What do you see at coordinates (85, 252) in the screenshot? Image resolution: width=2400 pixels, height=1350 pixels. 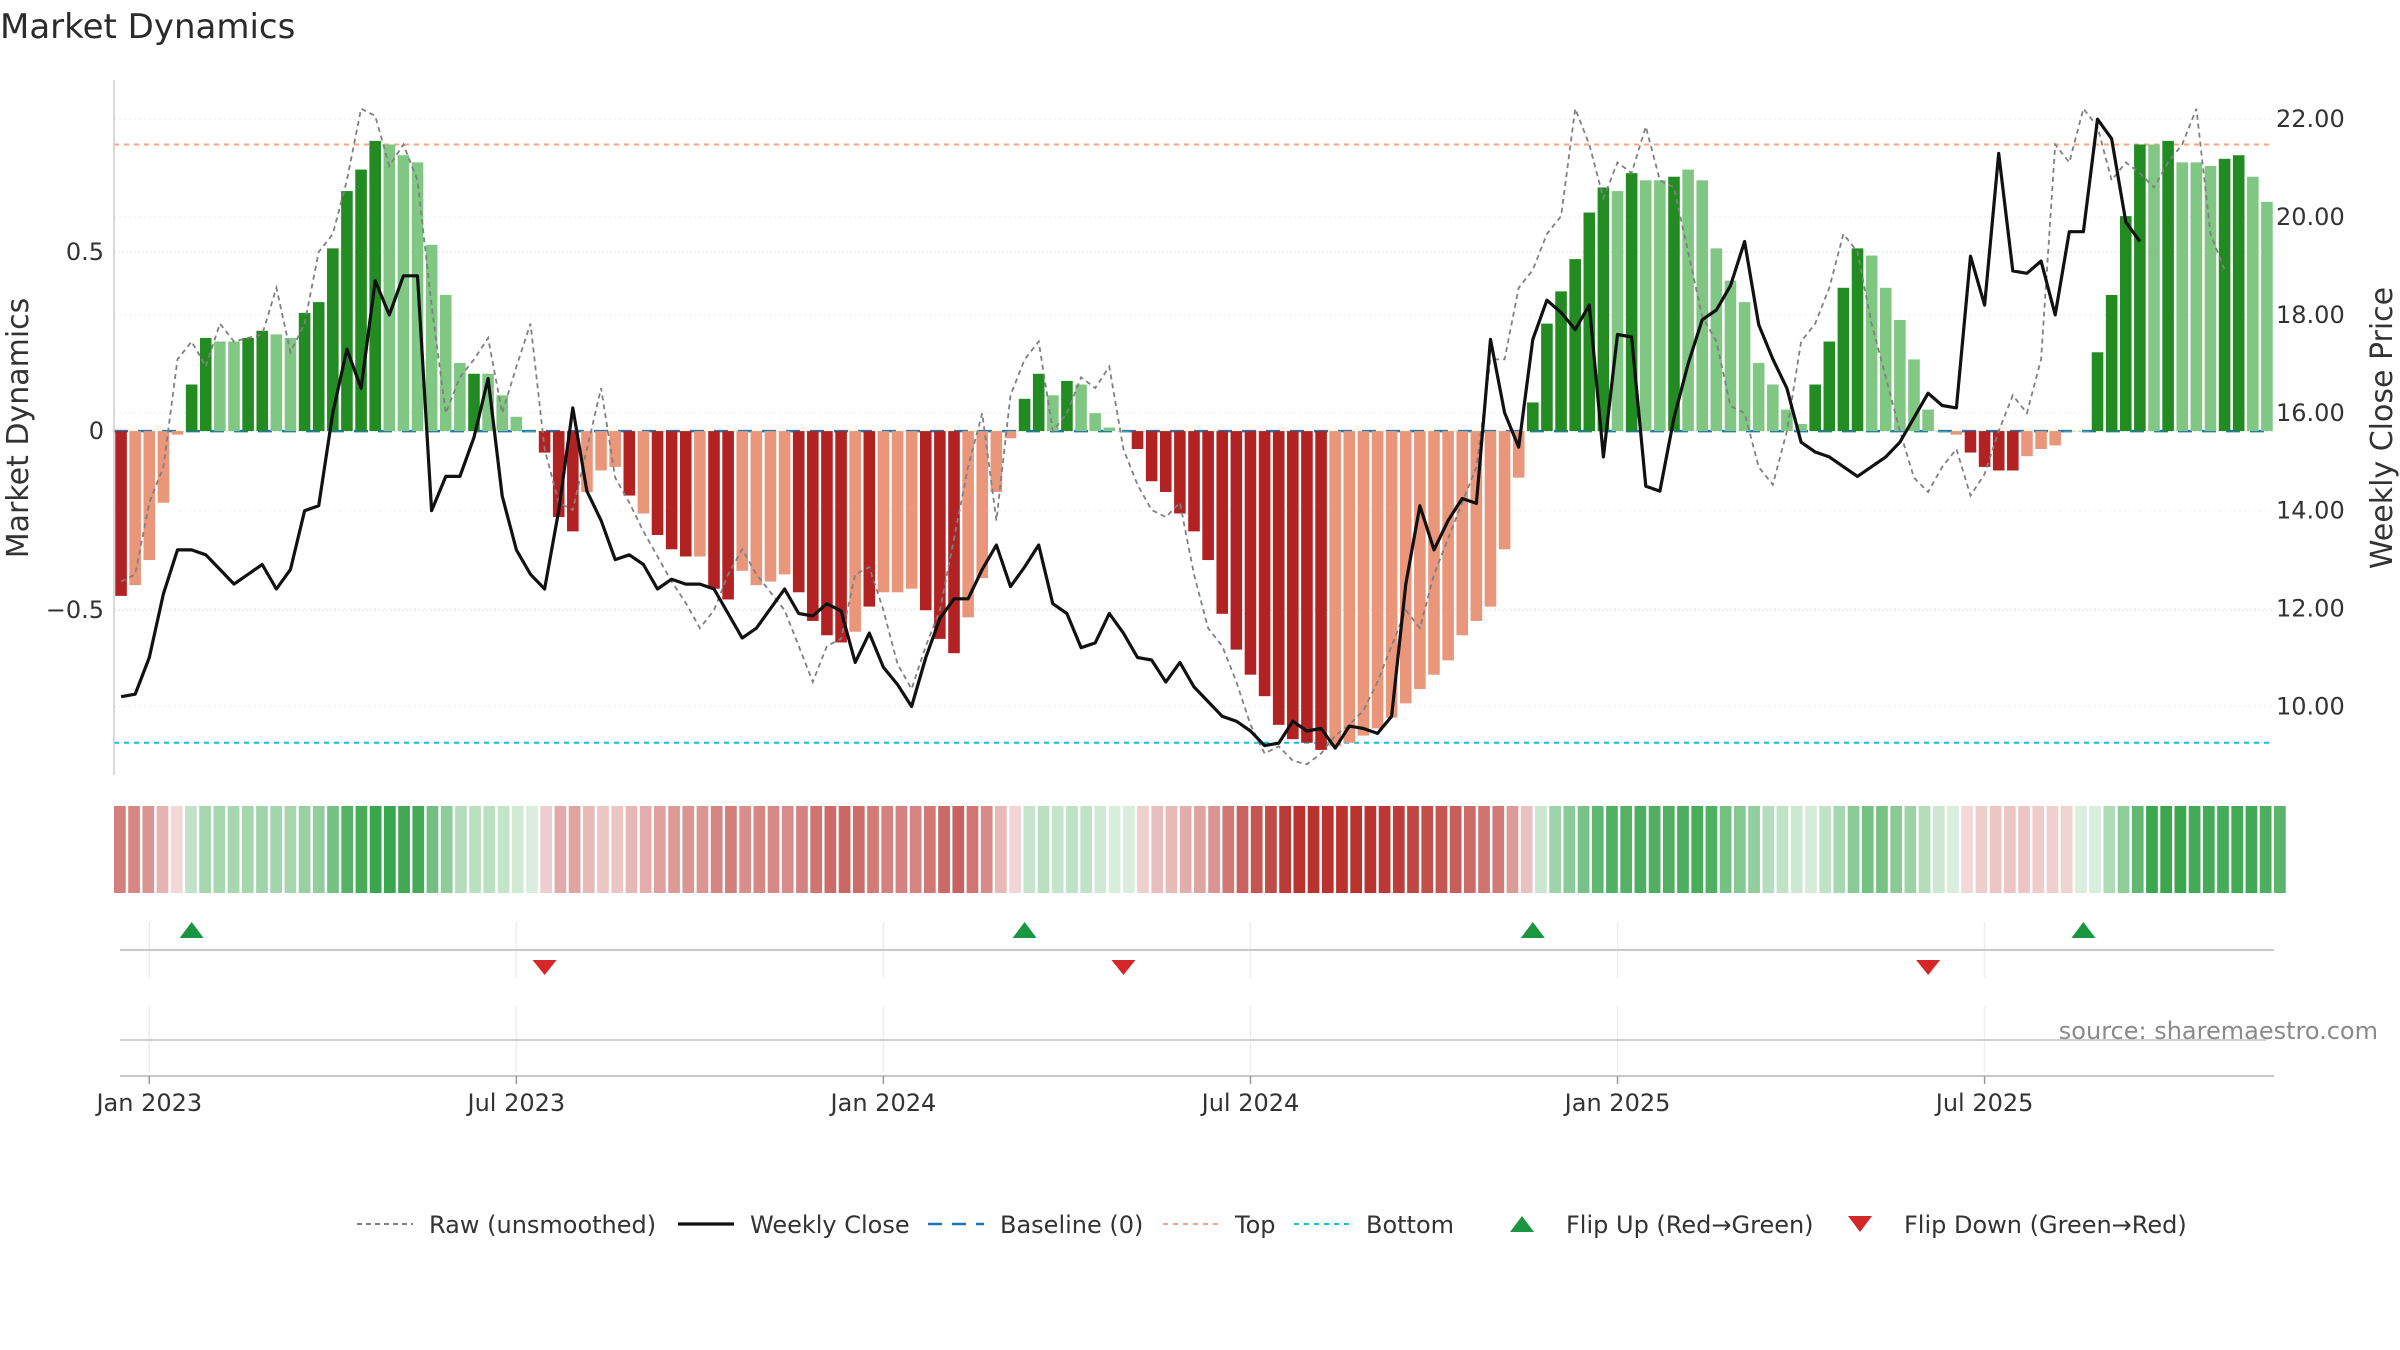 I see `left-tick-label: 0.5` at bounding box center [85, 252].